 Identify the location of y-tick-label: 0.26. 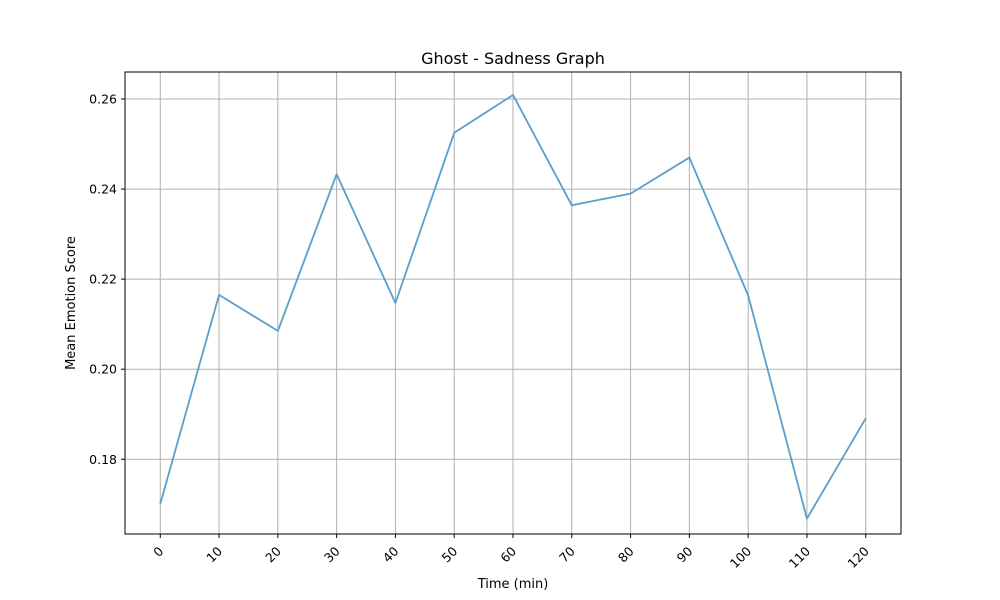
(103, 99).